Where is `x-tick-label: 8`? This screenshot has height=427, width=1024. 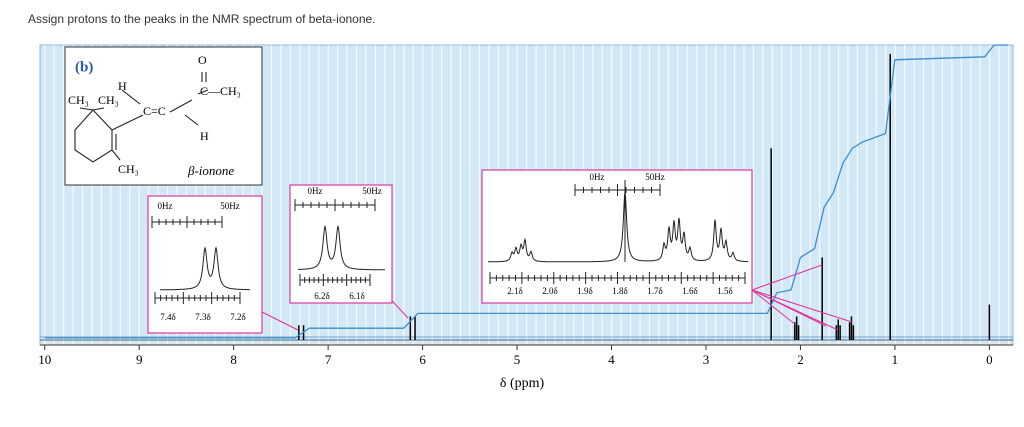
x-tick-label: 8 is located at coordinates (233, 359).